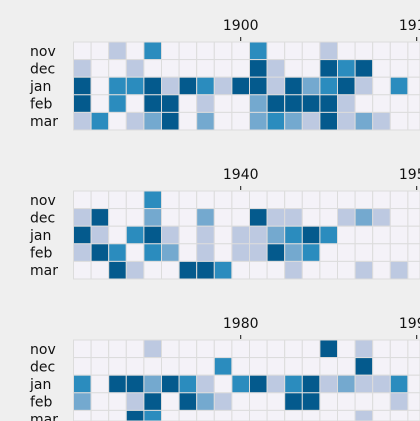  Describe the element at coordinates (241, 26) in the screenshot. I see `year-tick-label: 1900` at that location.